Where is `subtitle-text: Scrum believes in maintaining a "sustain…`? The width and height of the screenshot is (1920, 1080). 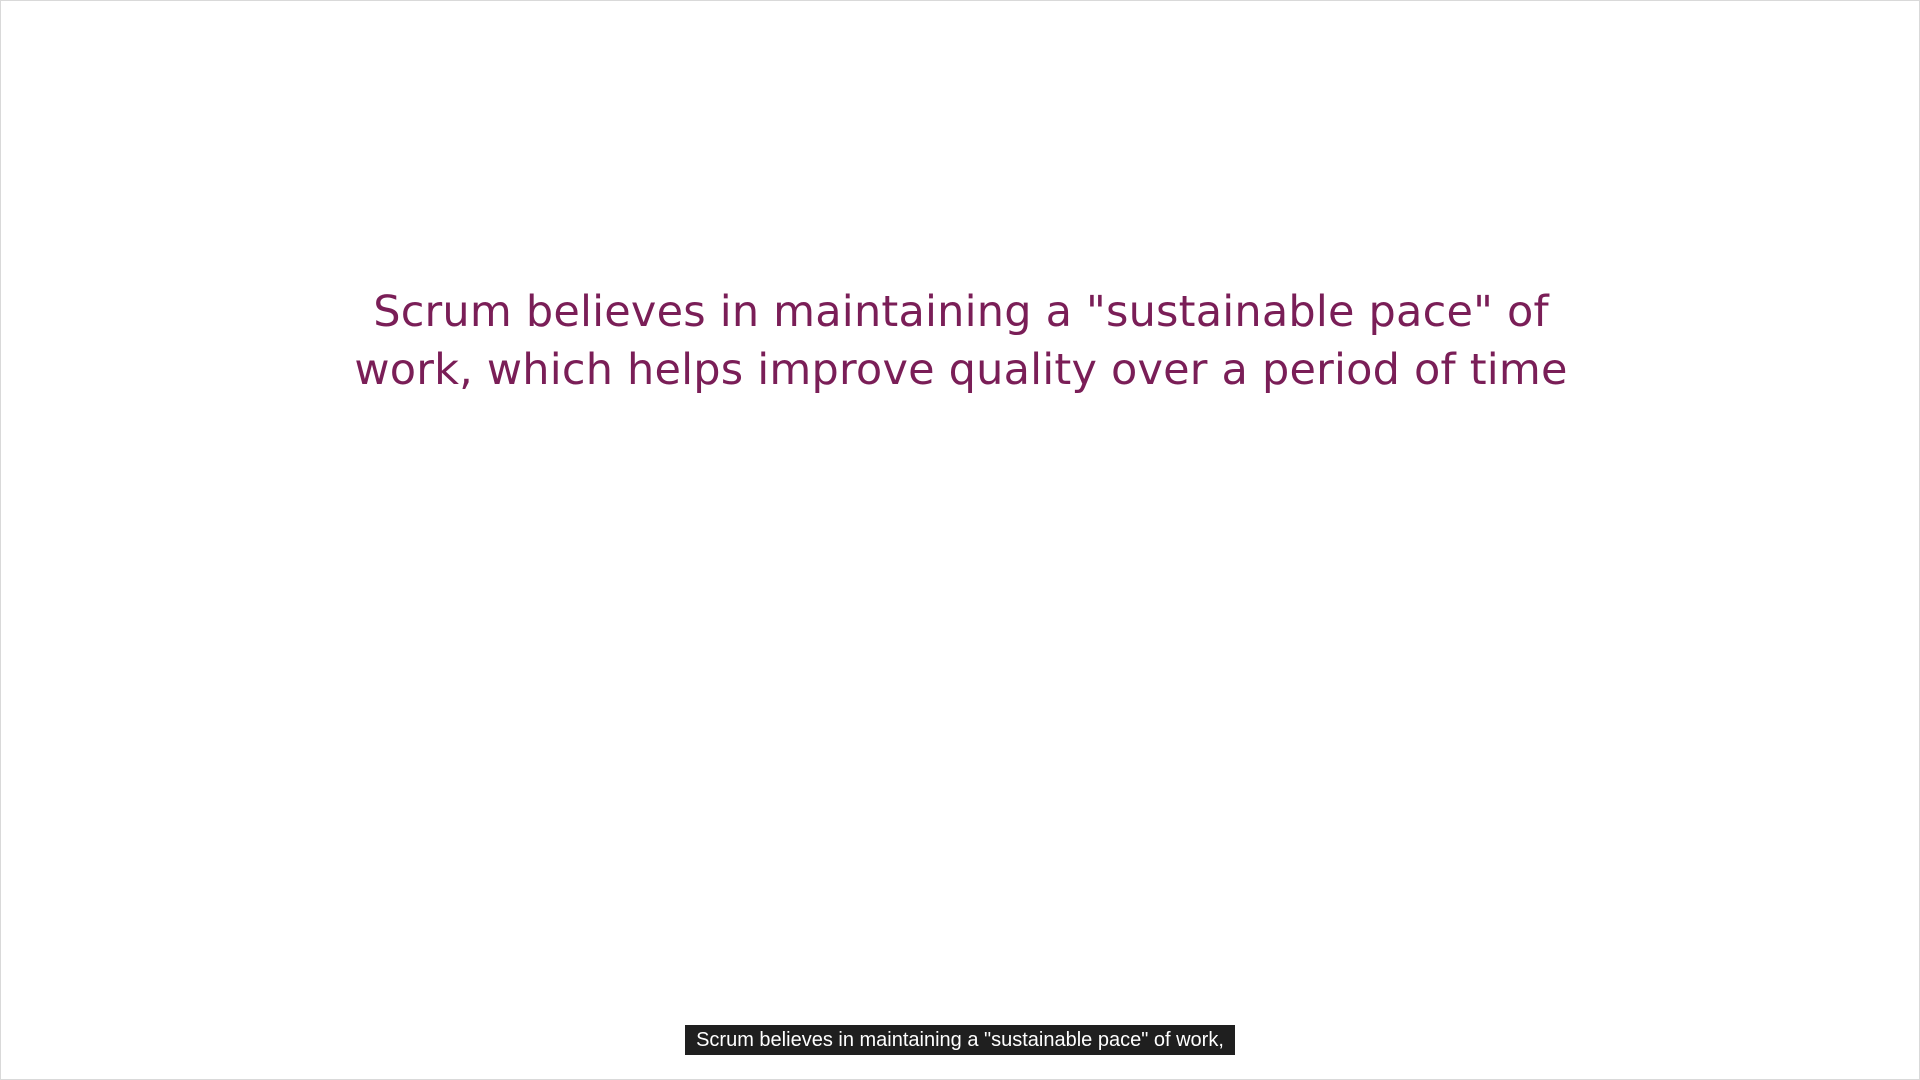
subtitle-text: Scrum believes in maintaining a "sustain… is located at coordinates (960, 1040).